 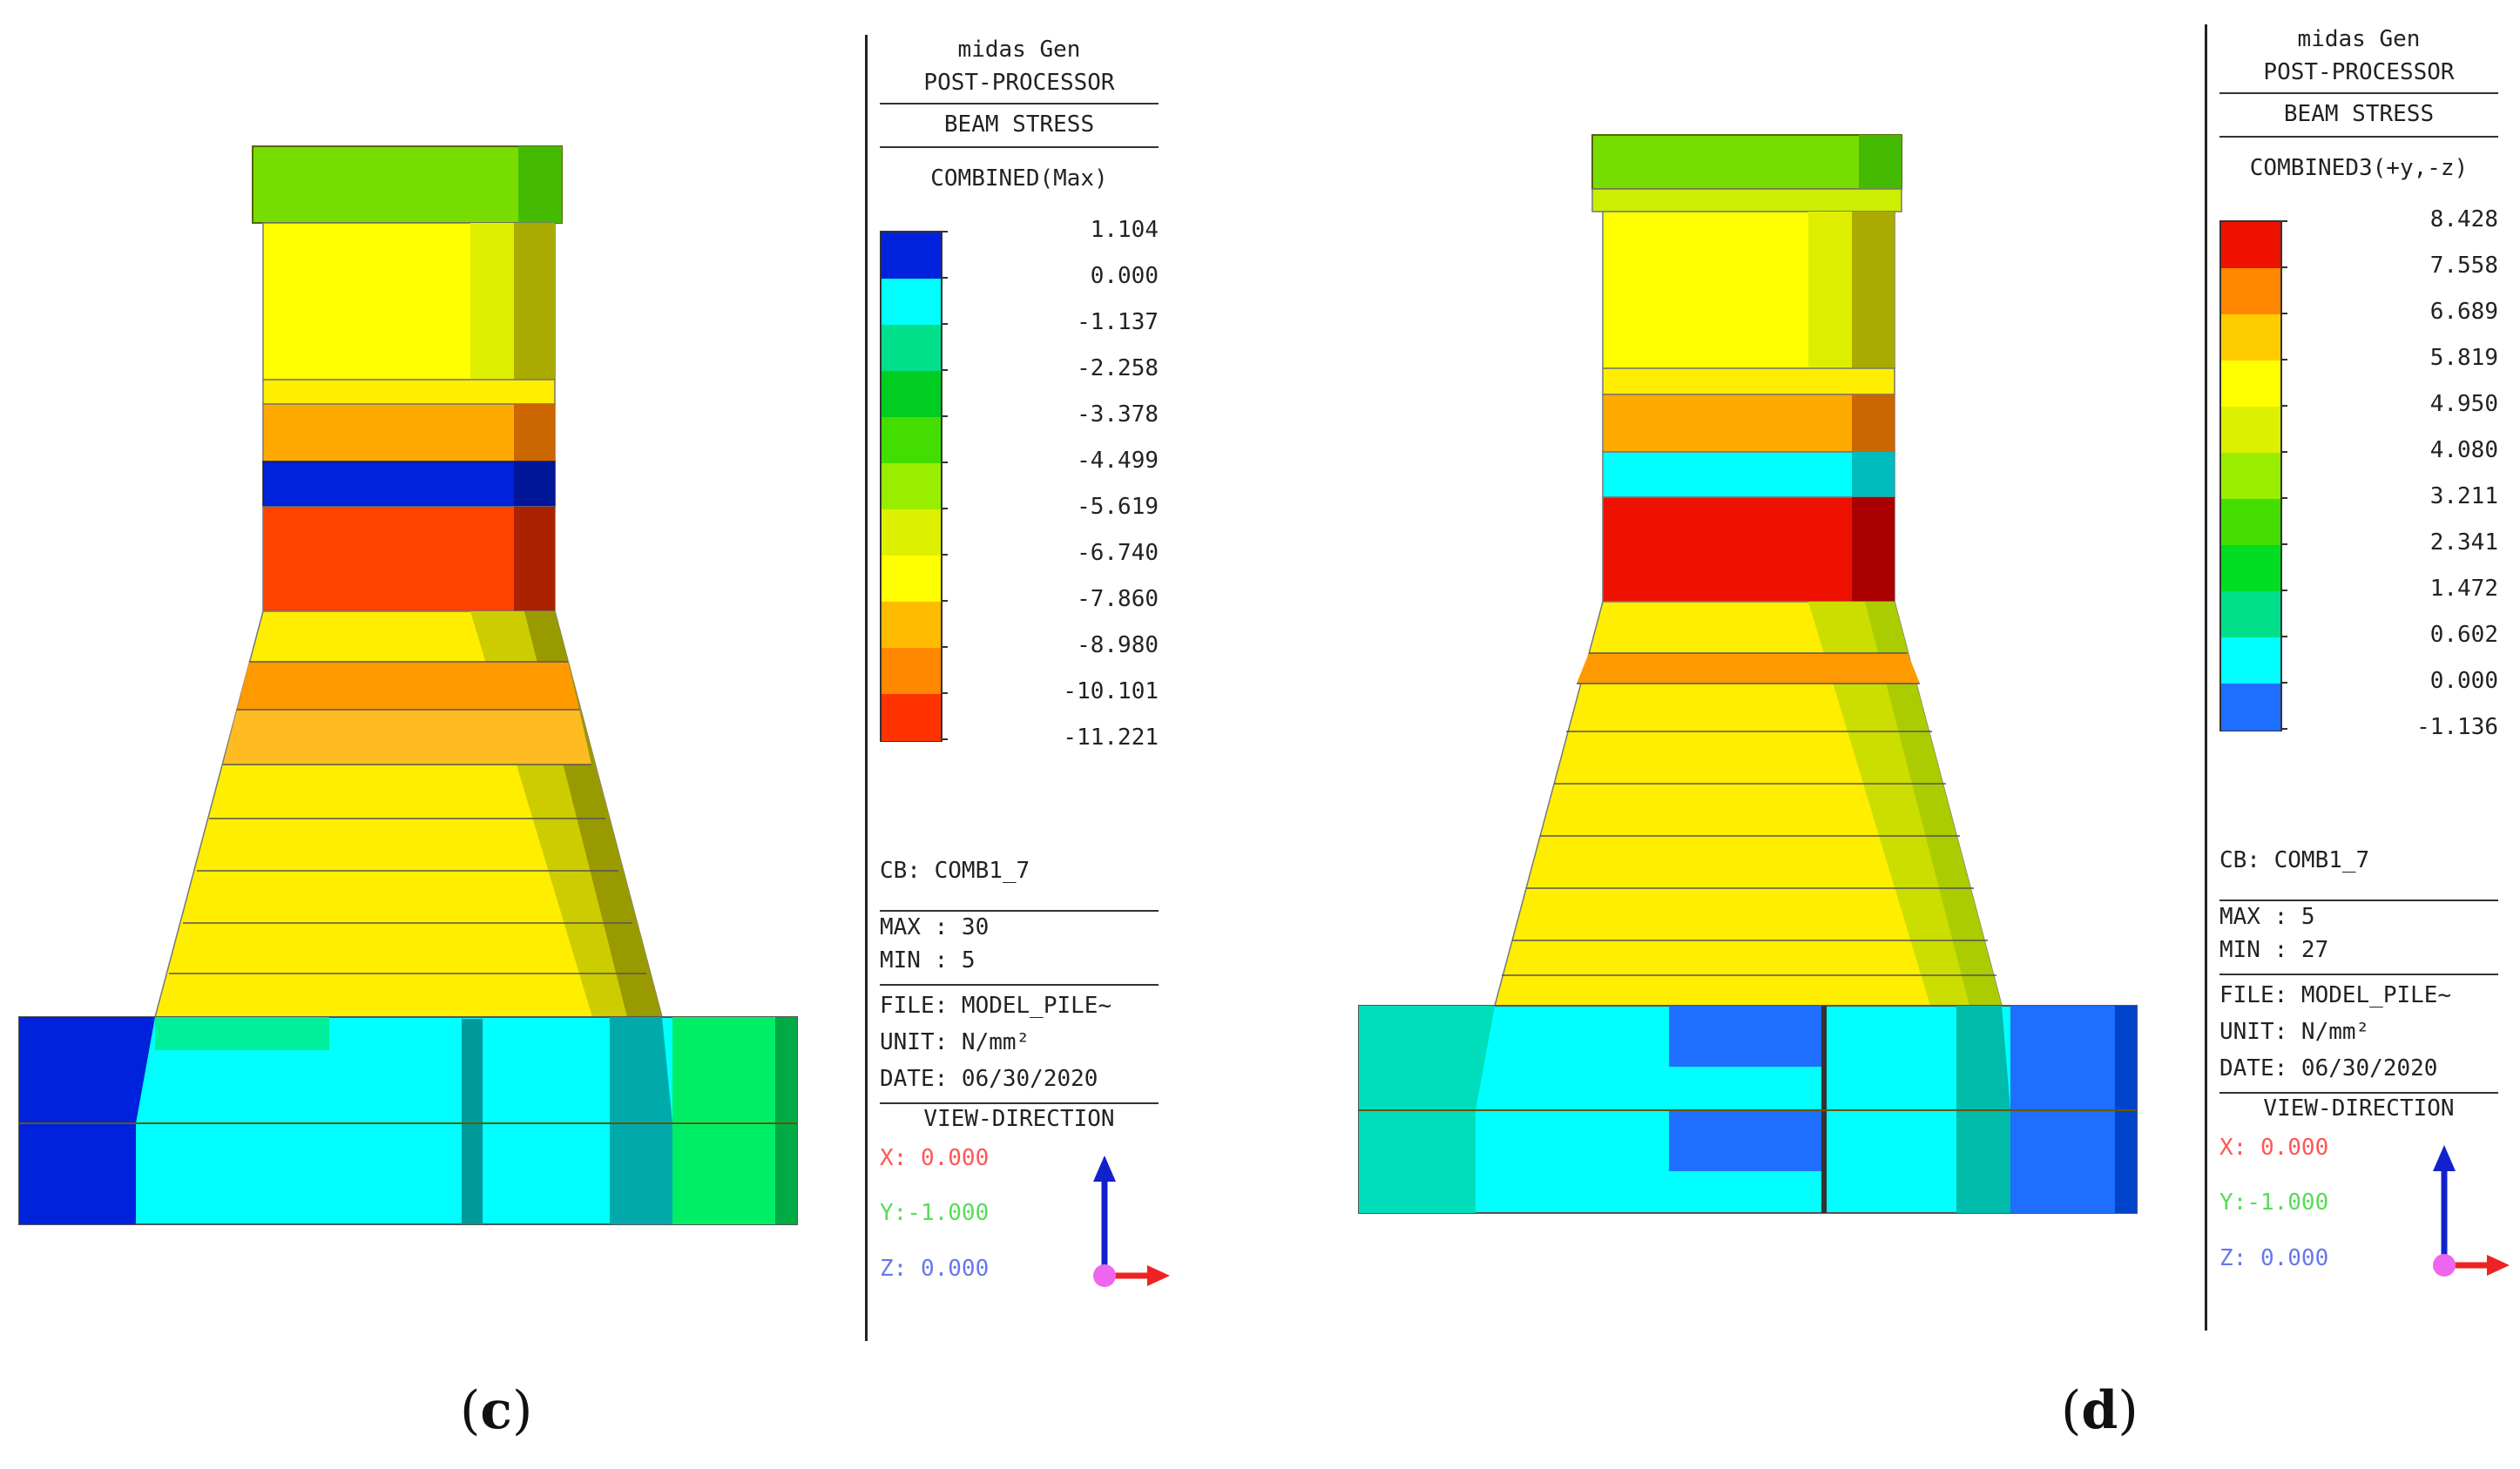 What do you see at coordinates (1019, 178) in the screenshot?
I see `component-name: COMBINED(Max)` at bounding box center [1019, 178].